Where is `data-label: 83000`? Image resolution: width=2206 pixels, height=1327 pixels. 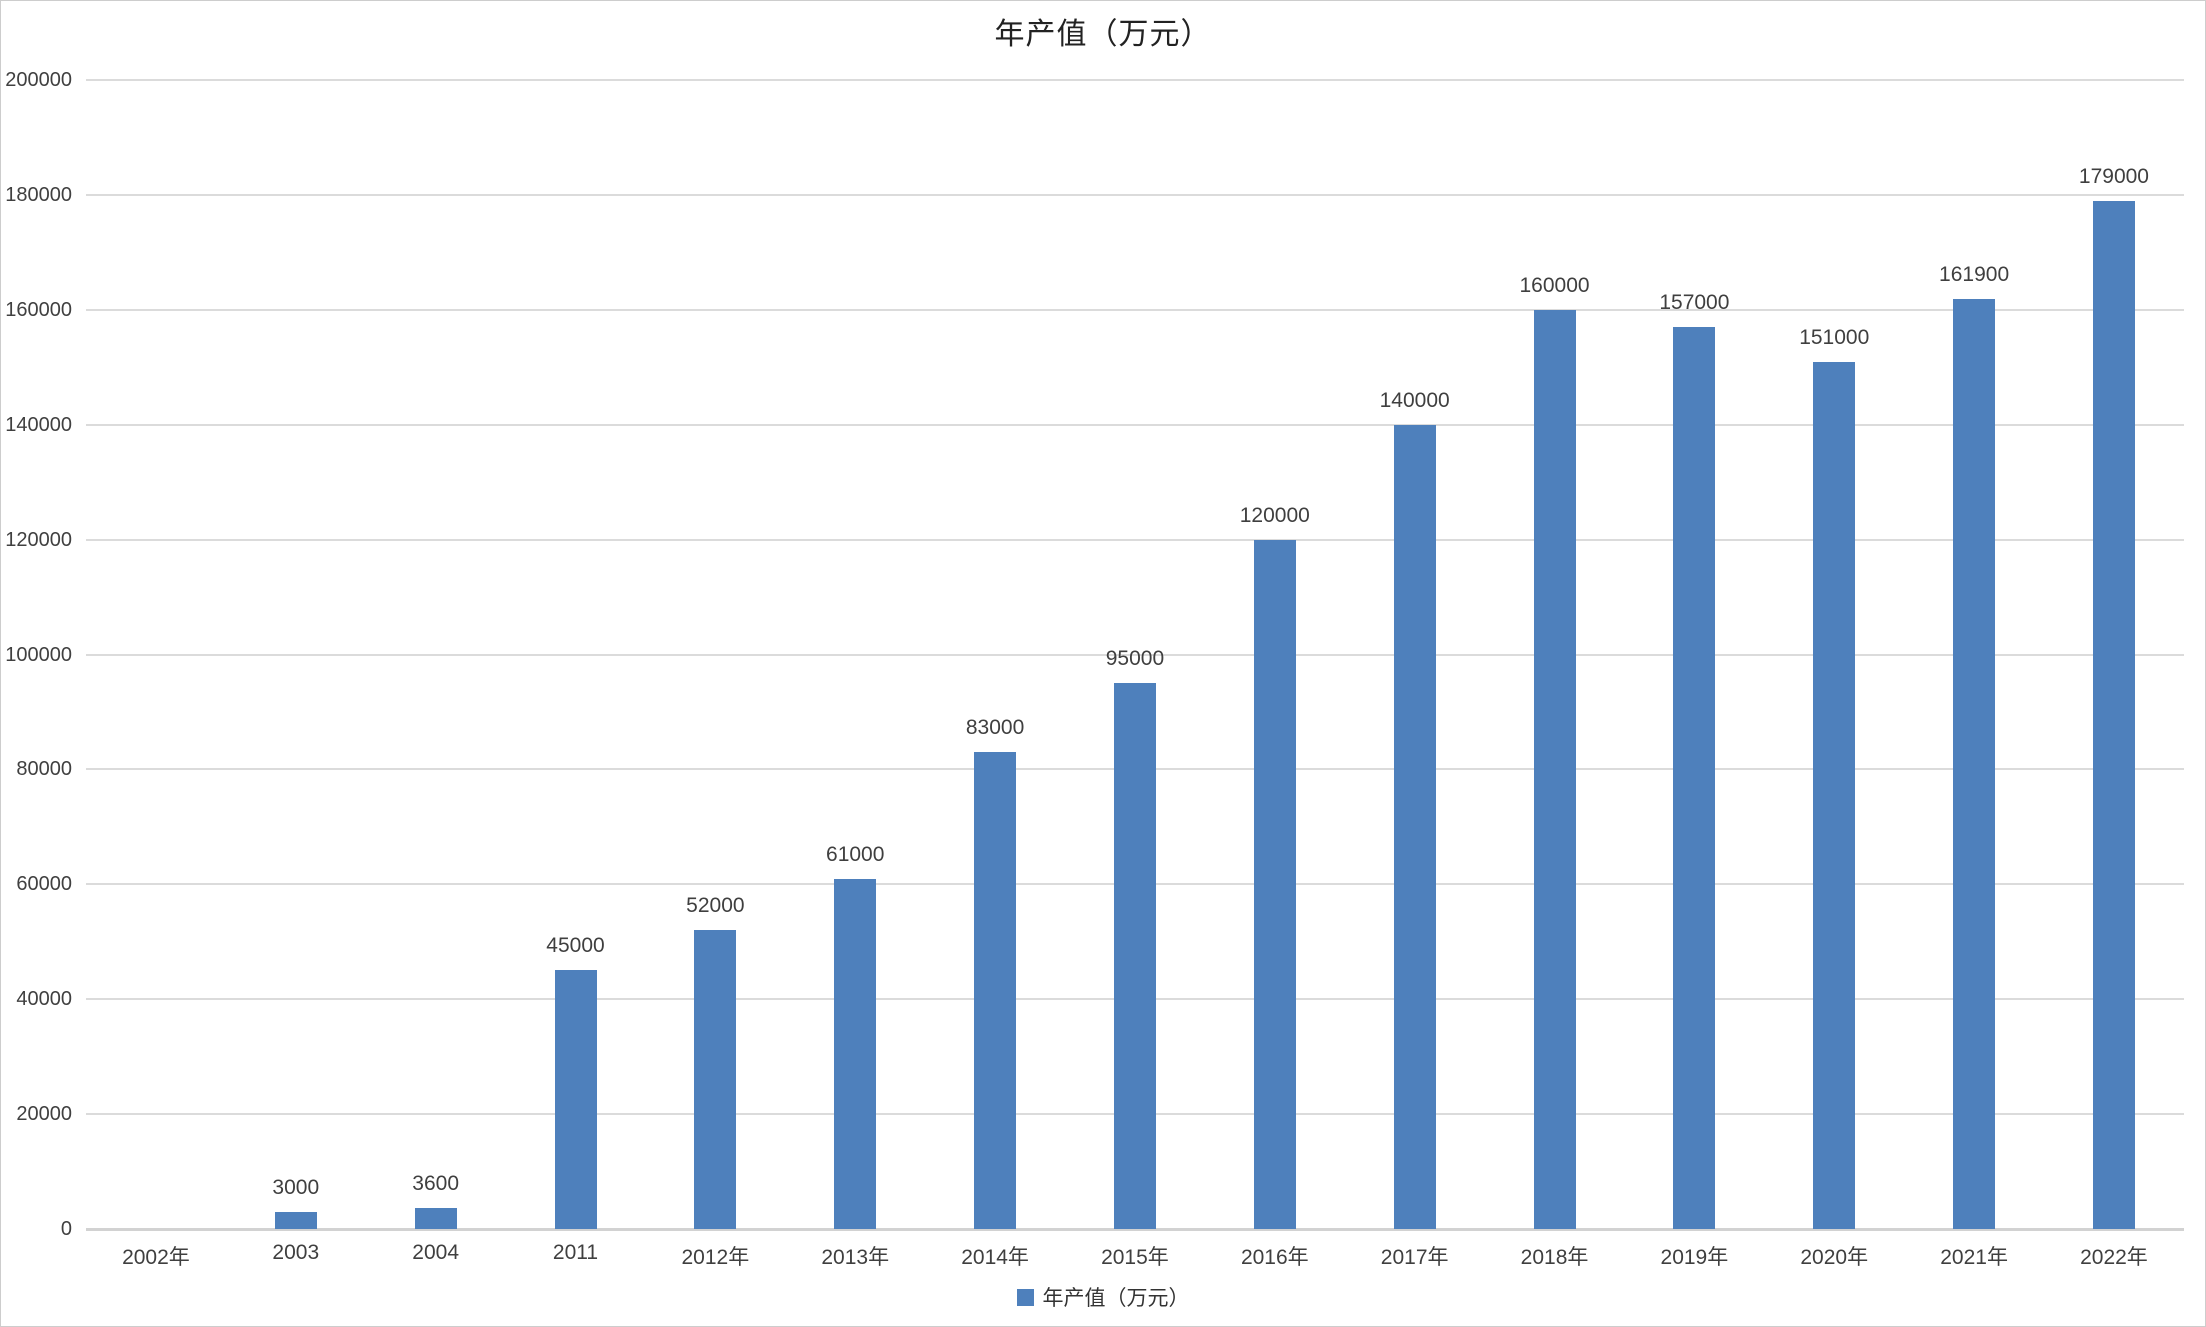 data-label: 83000 is located at coordinates (995, 728).